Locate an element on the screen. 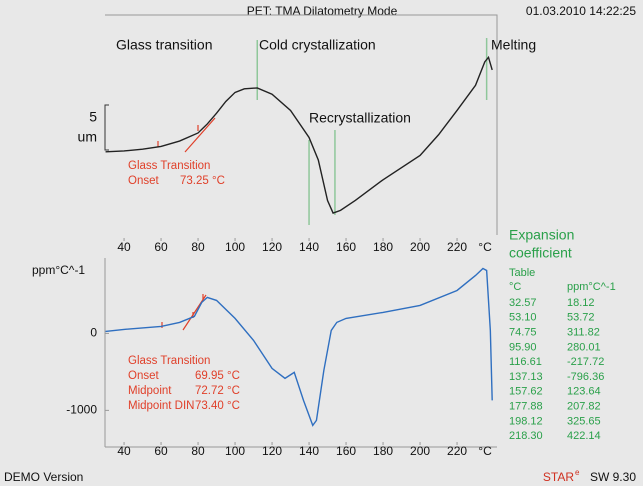 The image size is (643, 486). event-label: Glass transition is located at coordinates (164, 45).